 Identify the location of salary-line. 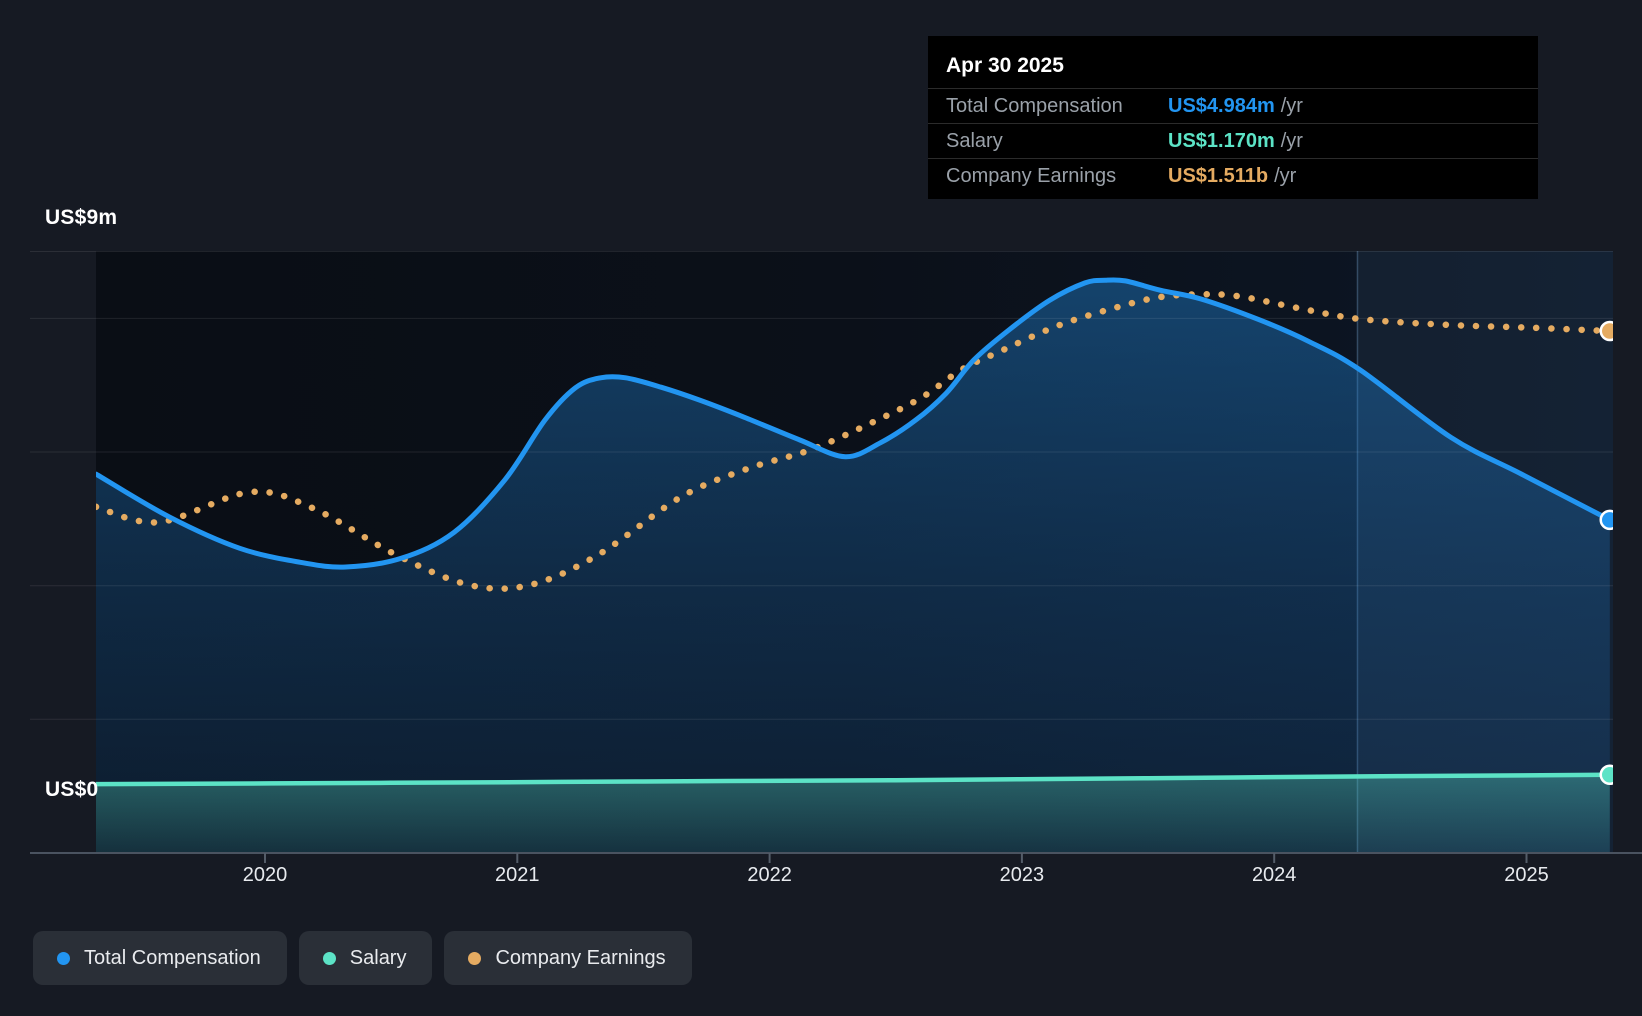
(854, 779).